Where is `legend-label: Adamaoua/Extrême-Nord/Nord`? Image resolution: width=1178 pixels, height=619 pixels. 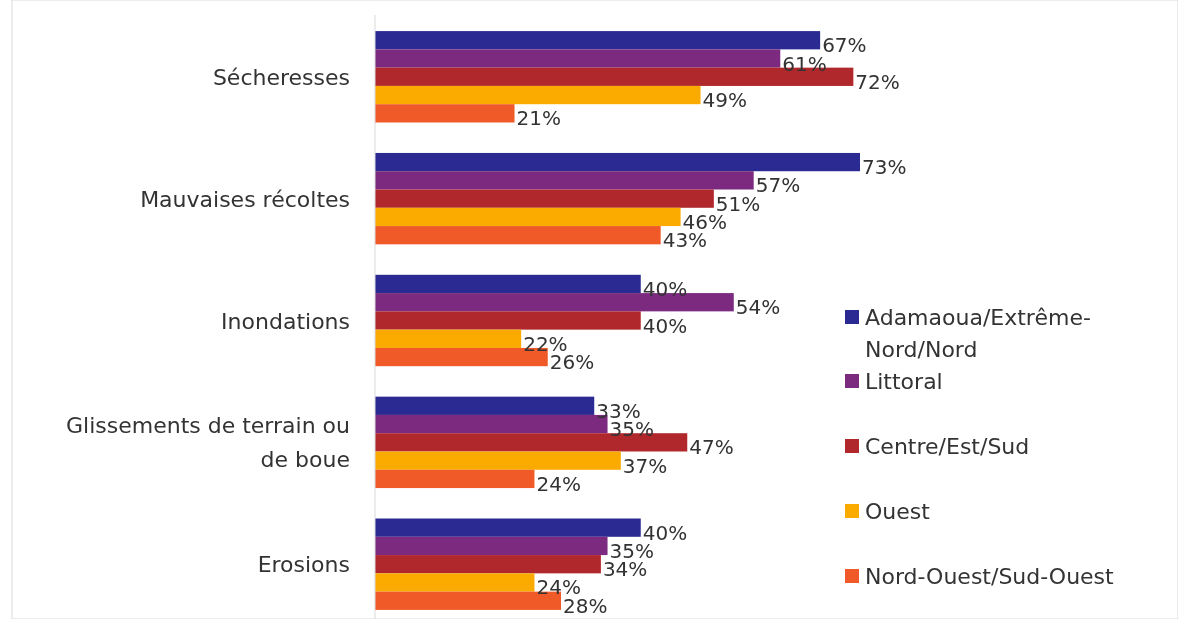 legend-label: Adamaoua/Extrême-Nord/Nord is located at coordinates (978, 333).